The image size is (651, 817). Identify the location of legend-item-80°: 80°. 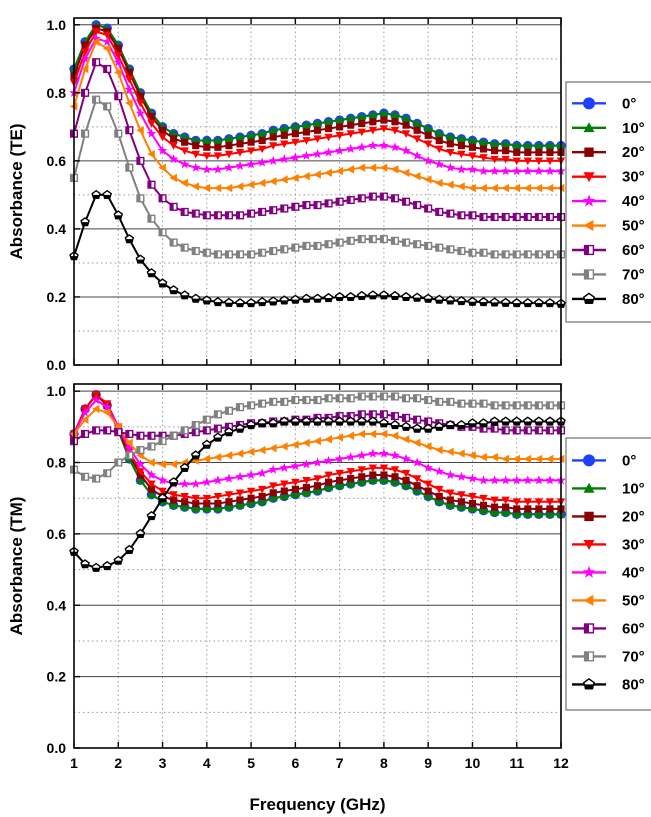
(608, 684).